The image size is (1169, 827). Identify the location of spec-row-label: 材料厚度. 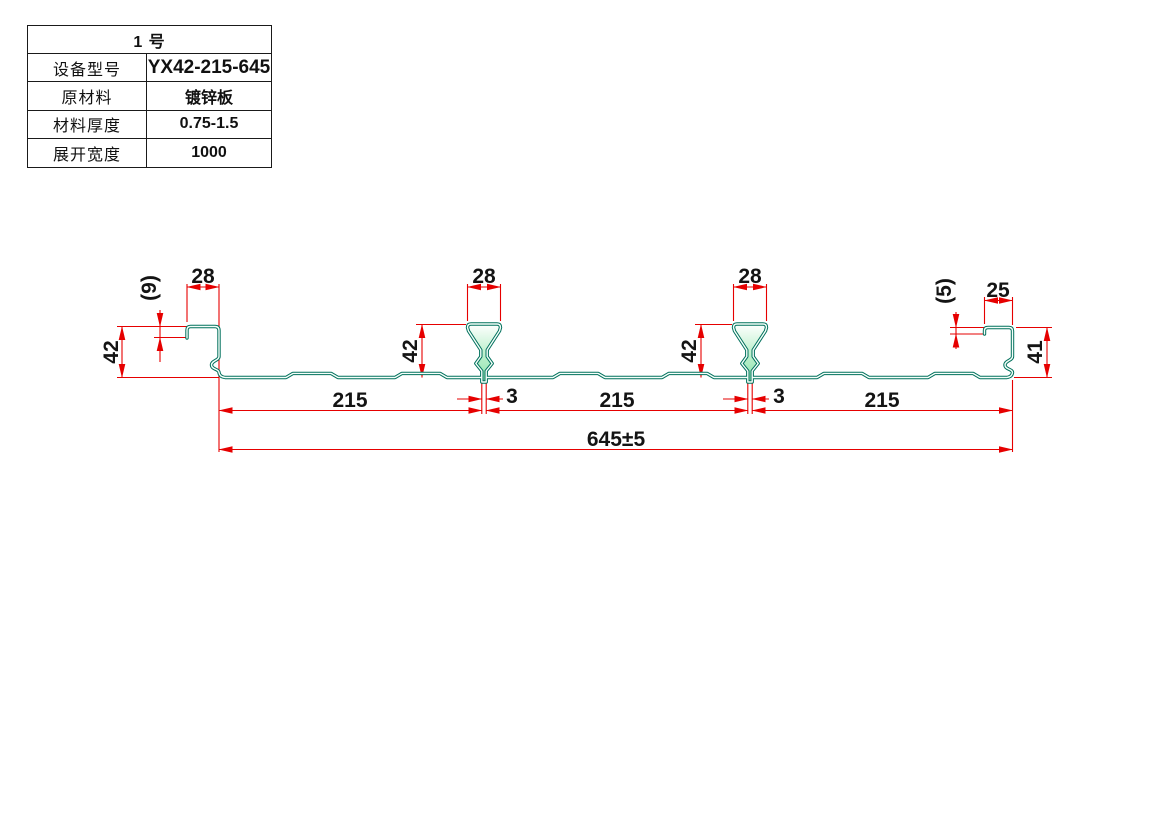
(87, 124).